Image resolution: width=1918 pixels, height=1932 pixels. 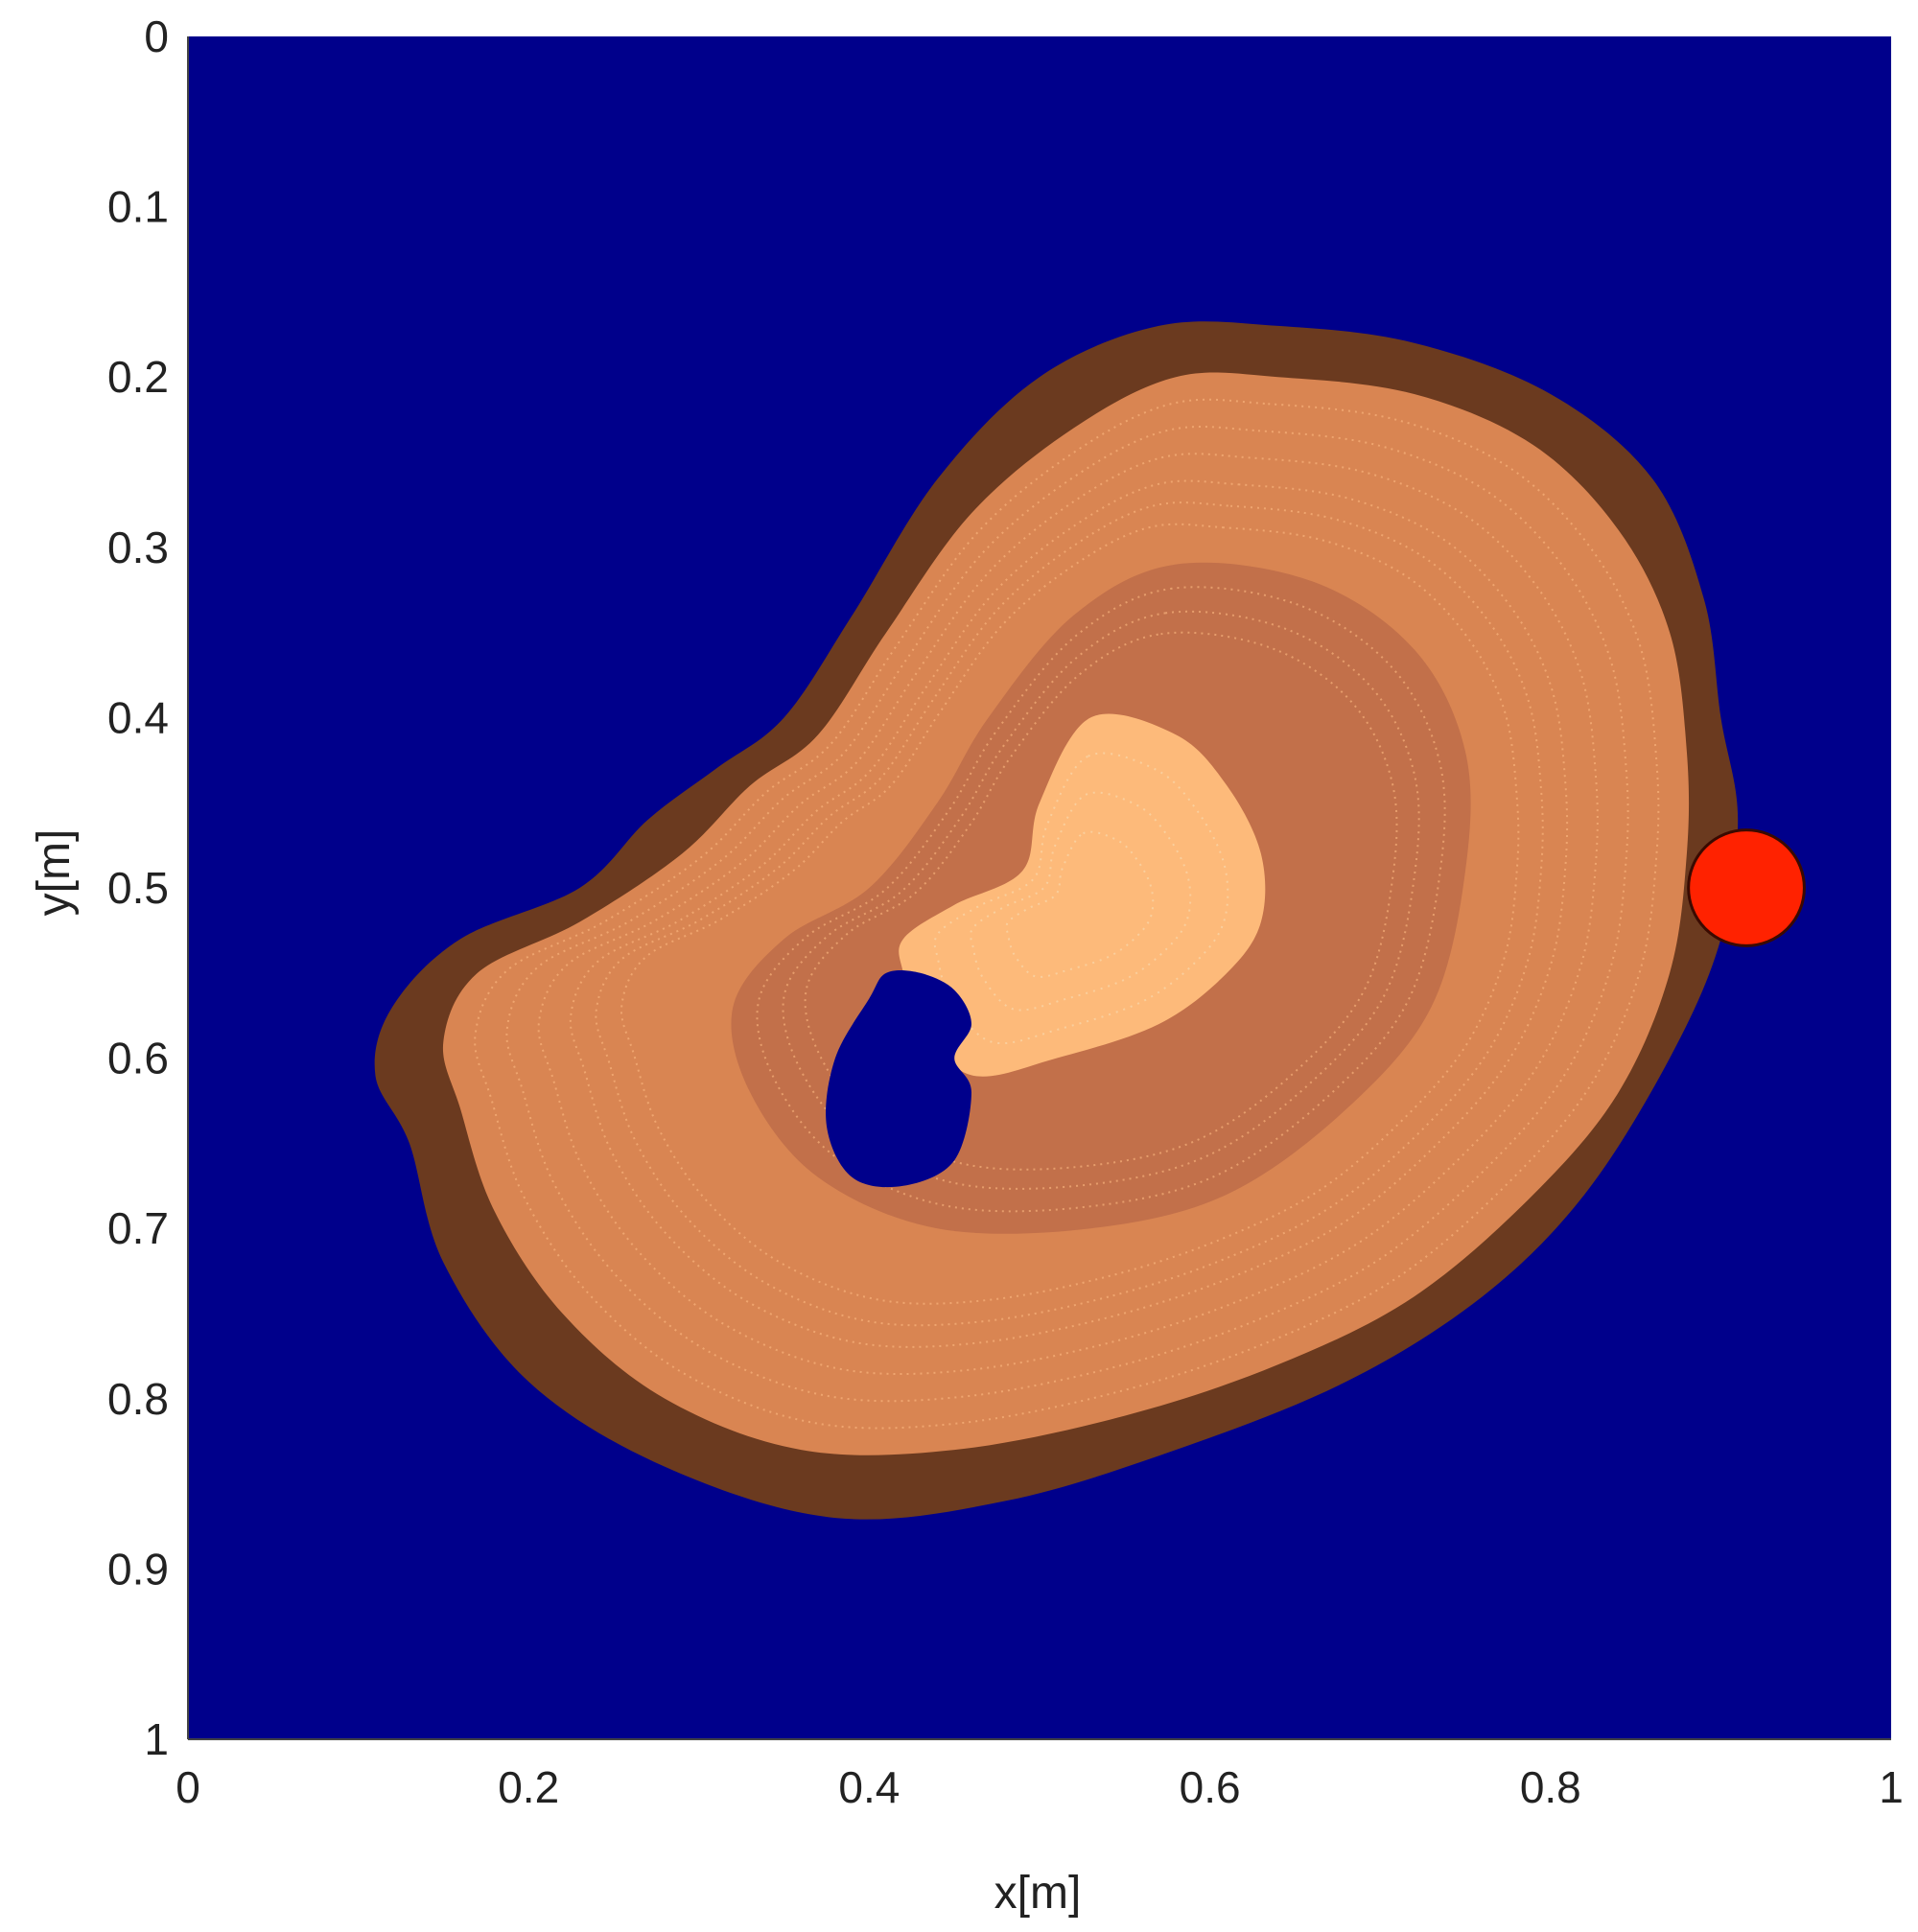 I want to click on y-tick-label: 0.5, so click(x=138, y=888).